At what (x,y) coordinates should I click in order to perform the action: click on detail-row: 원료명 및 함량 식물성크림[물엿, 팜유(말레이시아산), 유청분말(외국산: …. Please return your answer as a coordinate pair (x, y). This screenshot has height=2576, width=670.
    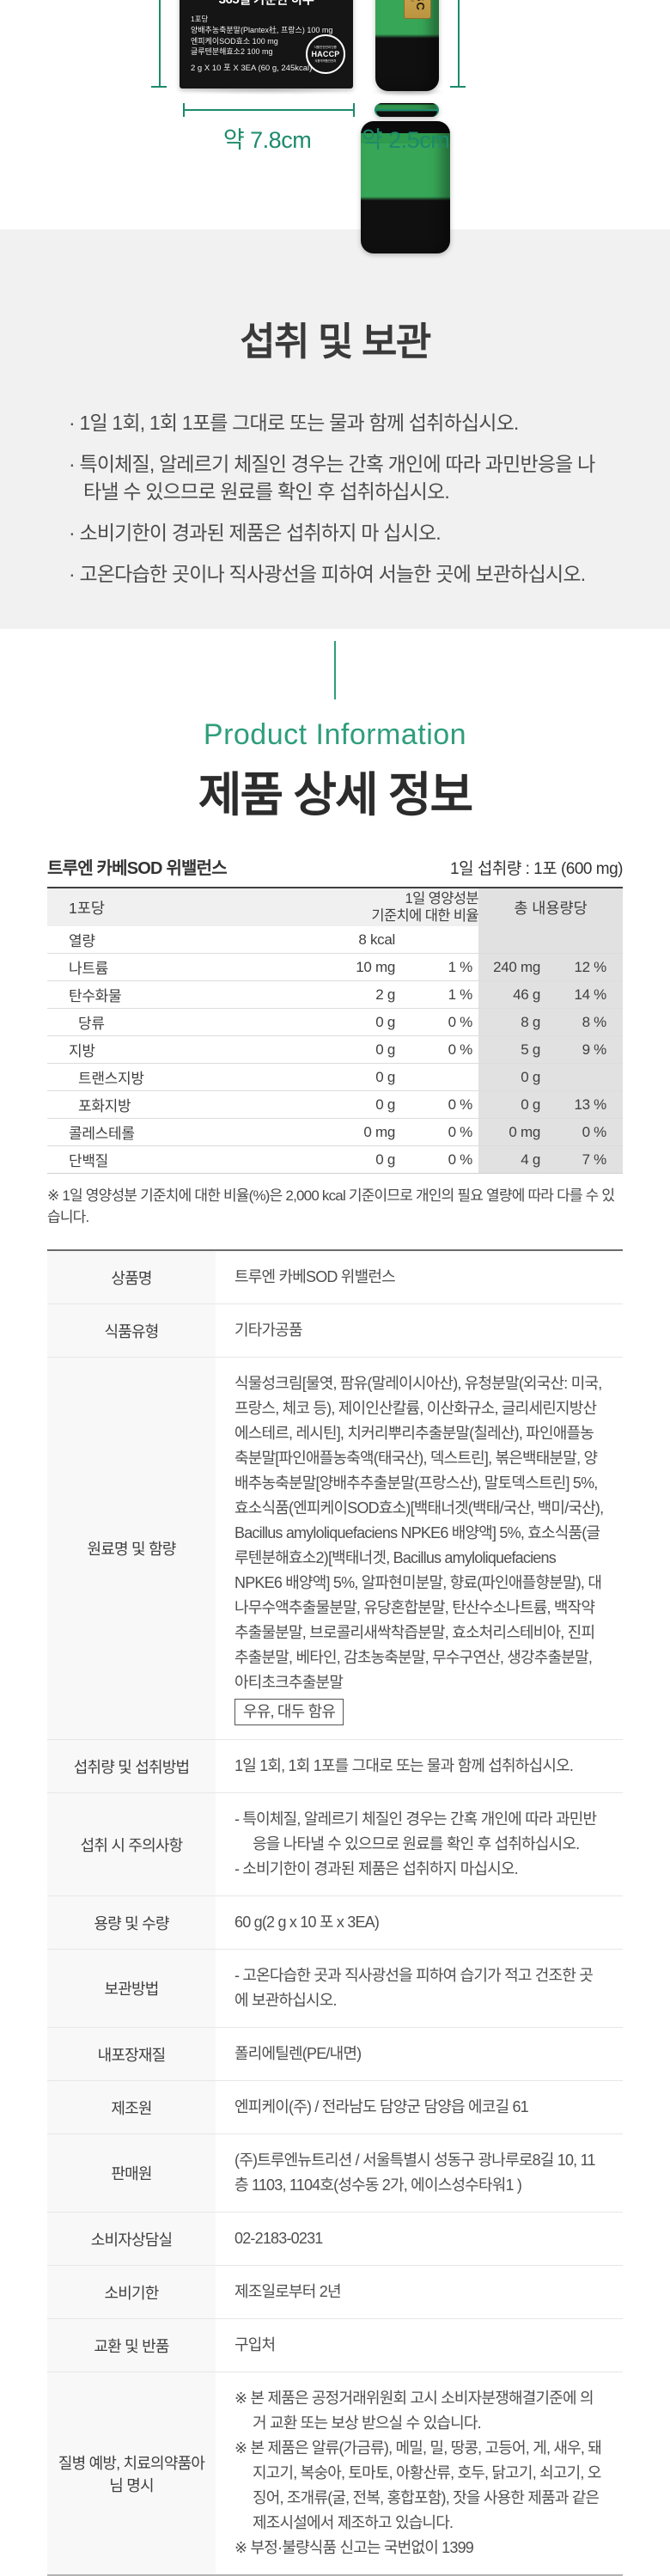
    Looking at the image, I should click on (335, 1548).